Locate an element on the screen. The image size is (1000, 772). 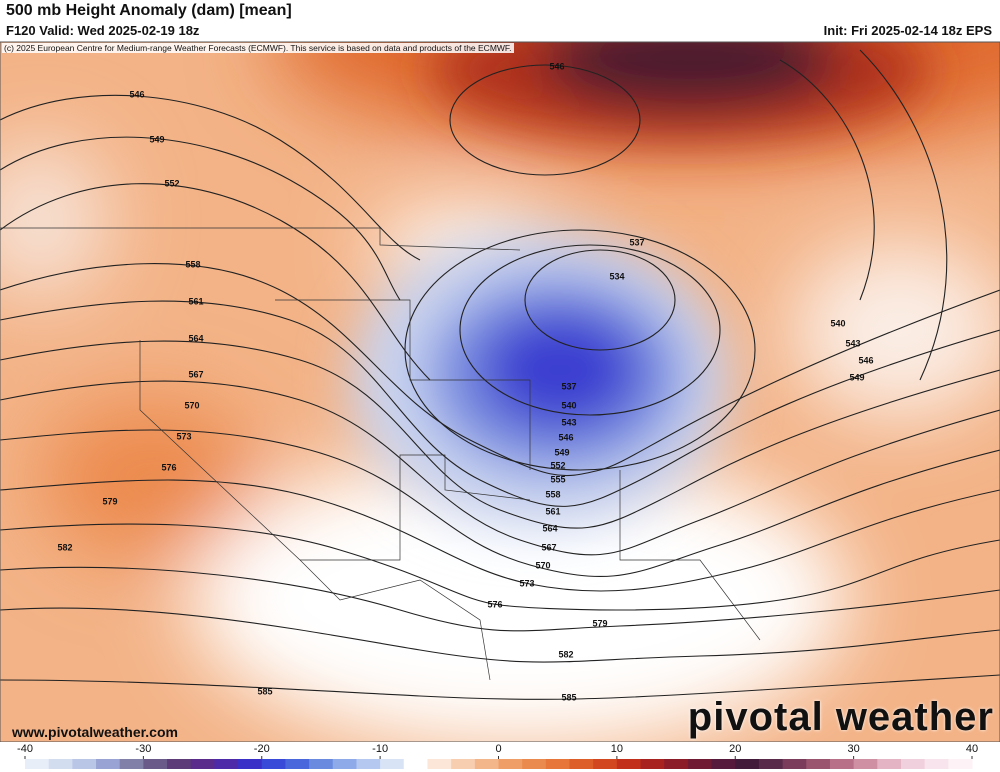
colorbar-tick-label: -40 is located at coordinates (25, 749).